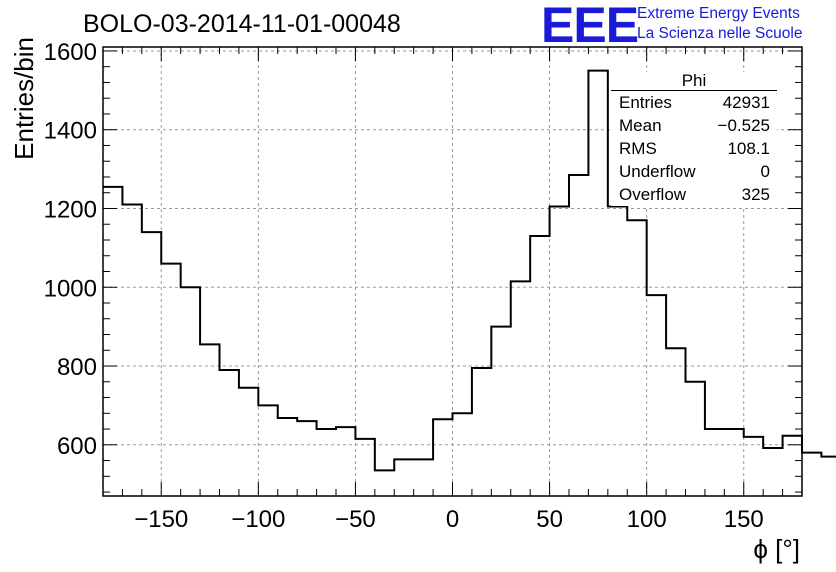 This screenshot has height=572, width=836. Describe the element at coordinates (24, 98) in the screenshot. I see `y-axis-label: Entries/bin` at that location.